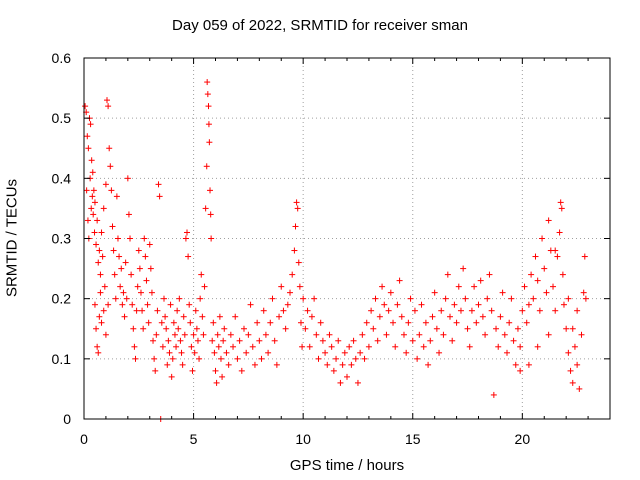  I want to click on y-tick-label: 0.6, so click(62, 58).